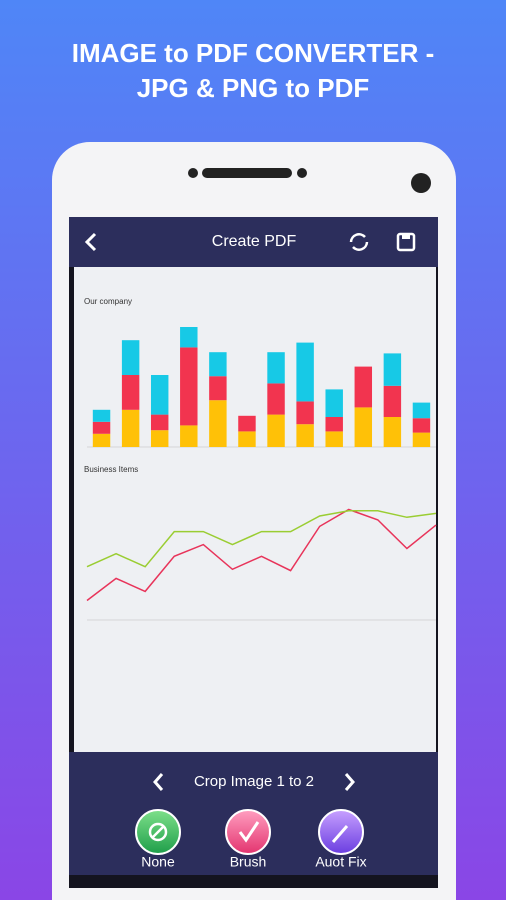 This screenshot has height=905, width=506. What do you see at coordinates (158, 782) in the screenshot?
I see `prev-button` at bounding box center [158, 782].